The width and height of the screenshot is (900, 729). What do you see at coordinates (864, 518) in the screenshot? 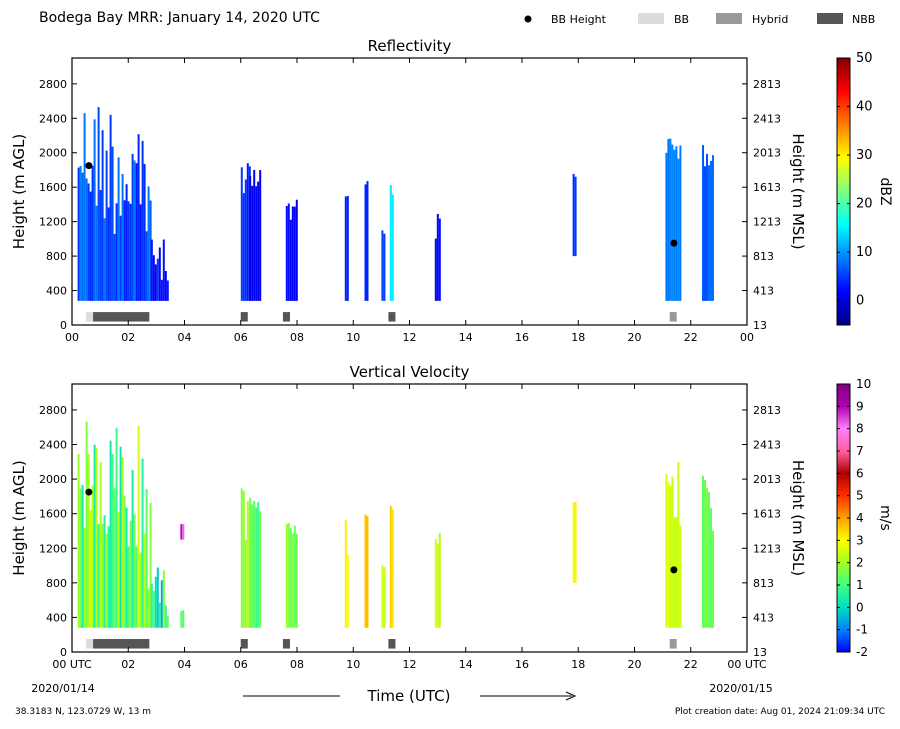
I see `colorbar: -2 -1 0 1 2 3 4 5 6 7 8 9 10 m/s` at bounding box center [864, 518].